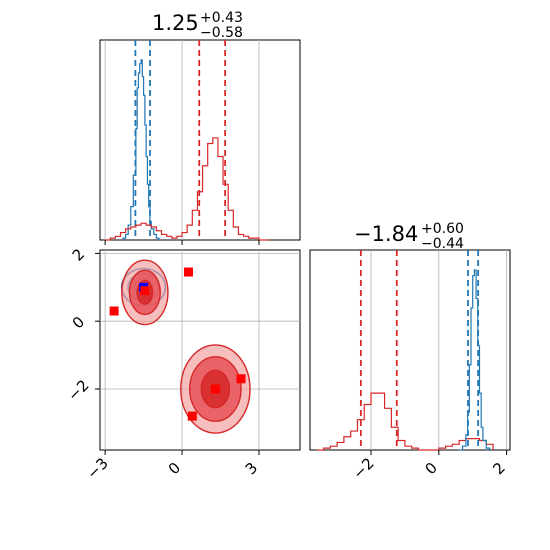 This screenshot has width=550, height=550. I want to click on title-value: 1.25, so click(175, 23).